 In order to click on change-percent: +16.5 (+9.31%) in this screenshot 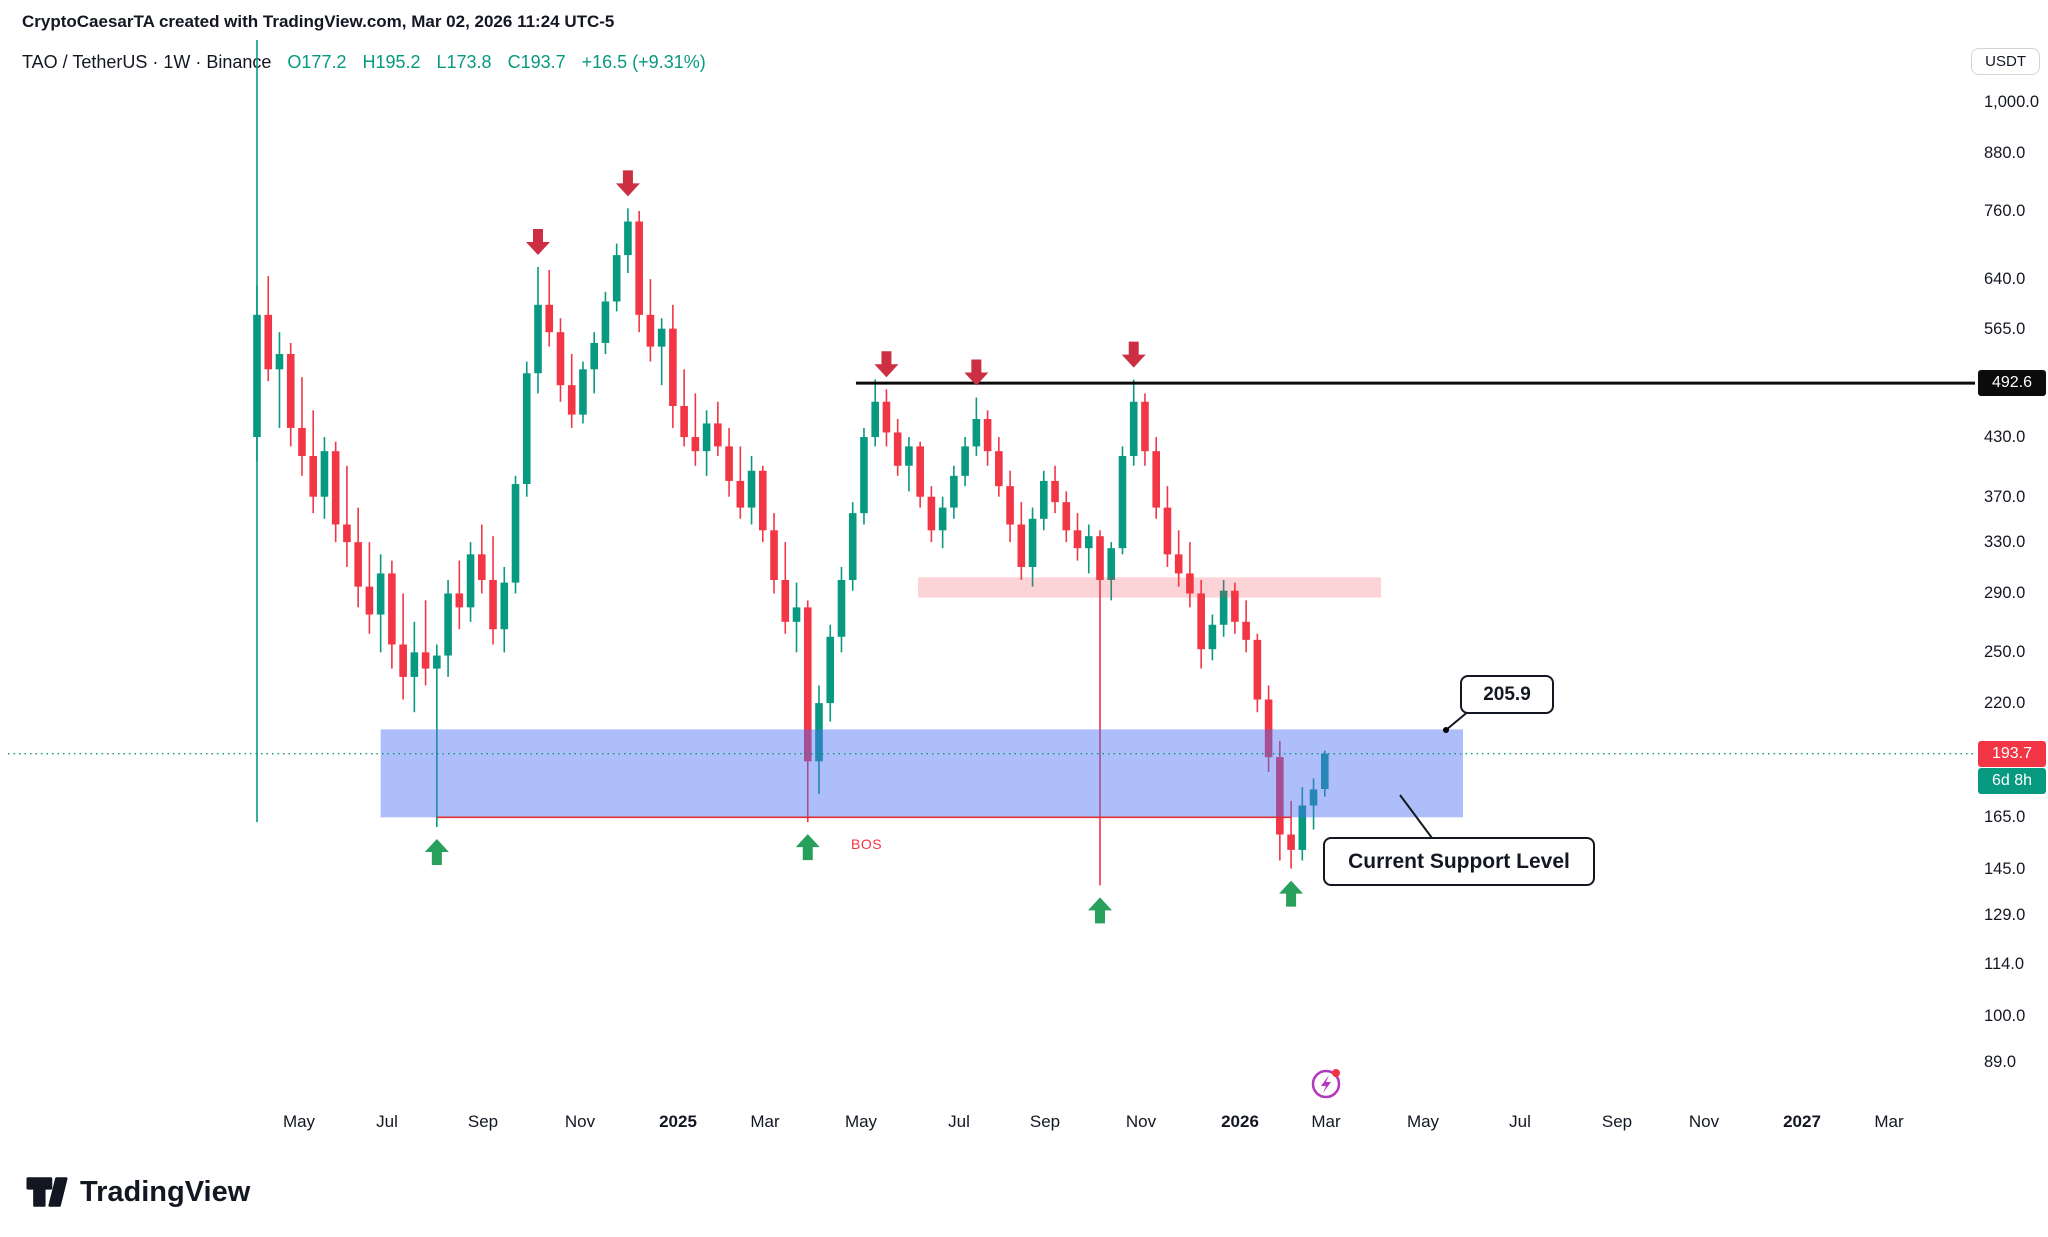, I will do `click(643, 62)`.